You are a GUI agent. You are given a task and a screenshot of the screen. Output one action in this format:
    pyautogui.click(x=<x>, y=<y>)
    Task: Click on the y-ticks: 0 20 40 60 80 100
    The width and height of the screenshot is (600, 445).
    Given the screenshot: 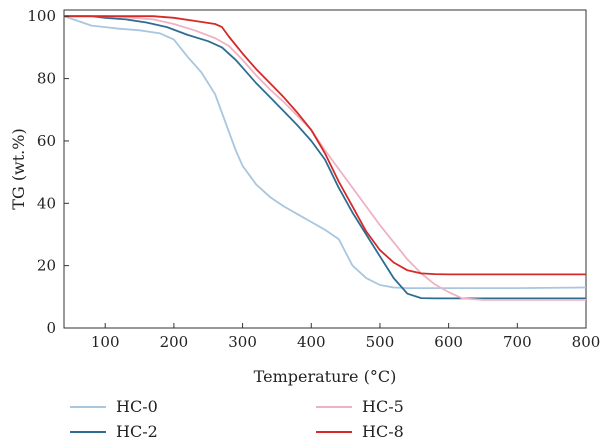 What is the action you would take?
    pyautogui.click(x=48, y=172)
    